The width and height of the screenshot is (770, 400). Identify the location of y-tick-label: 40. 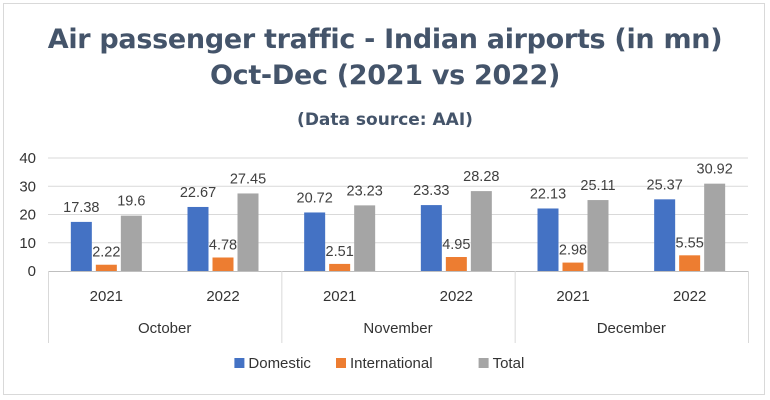
(27, 158).